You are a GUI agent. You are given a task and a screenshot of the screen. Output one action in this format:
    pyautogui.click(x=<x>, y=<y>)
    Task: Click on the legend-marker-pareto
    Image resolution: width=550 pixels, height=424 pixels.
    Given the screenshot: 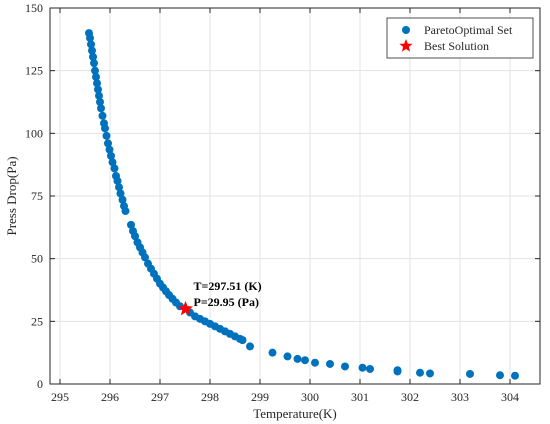 What is the action you would take?
    pyautogui.click(x=406, y=30)
    